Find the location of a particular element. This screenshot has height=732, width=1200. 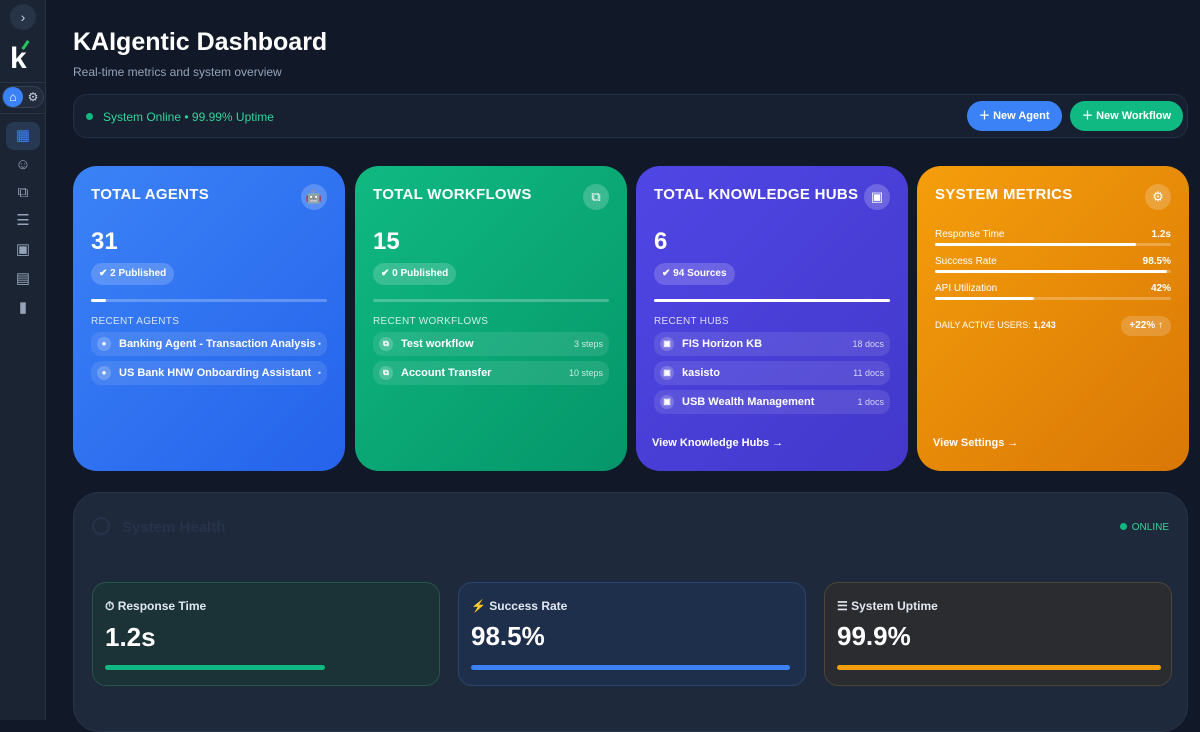

new-agent-button: ＋ New Agent is located at coordinates (1014, 116).